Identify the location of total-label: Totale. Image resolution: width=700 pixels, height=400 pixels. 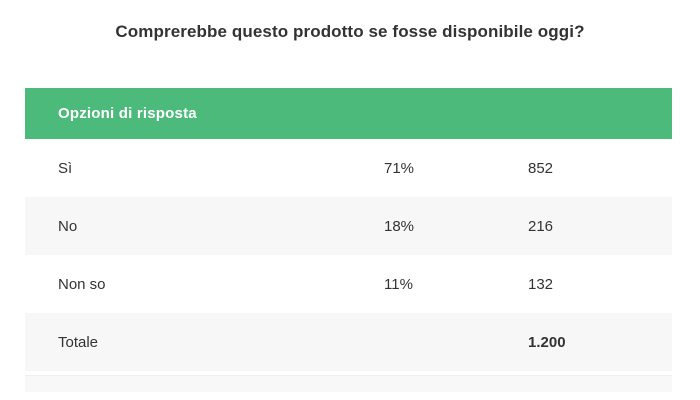
(78, 342).